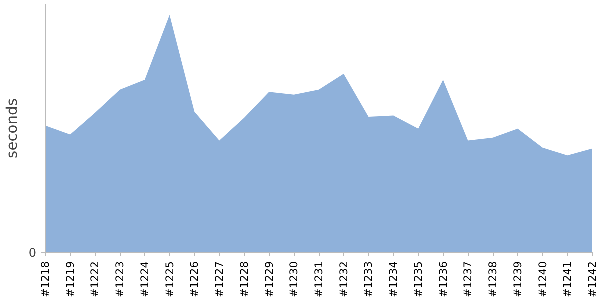 This screenshot has width=600, height=300. Describe the element at coordinates (169, 279) in the screenshot. I see `x-tick-label: #1225` at that location.